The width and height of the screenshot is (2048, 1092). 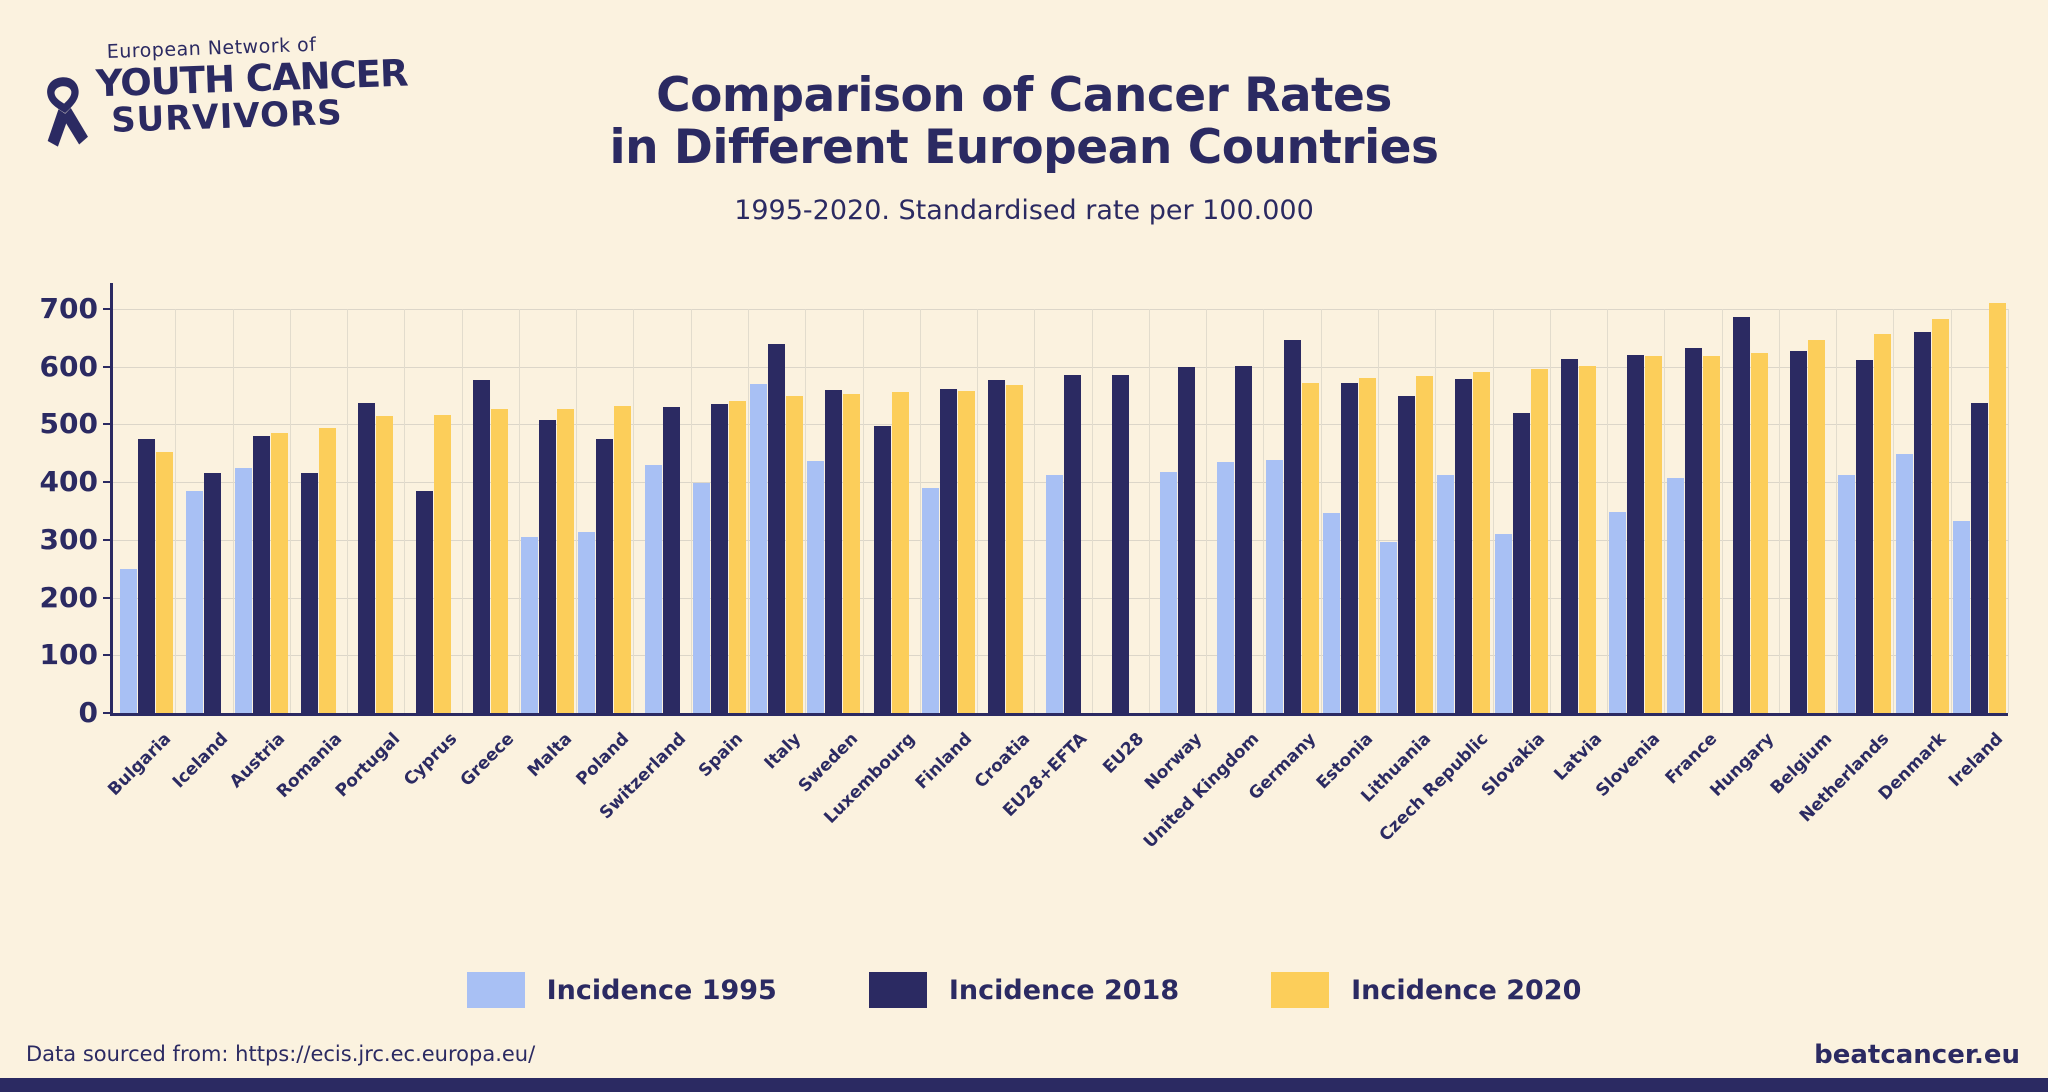 I want to click on bar-finland-2020, so click(x=966, y=551).